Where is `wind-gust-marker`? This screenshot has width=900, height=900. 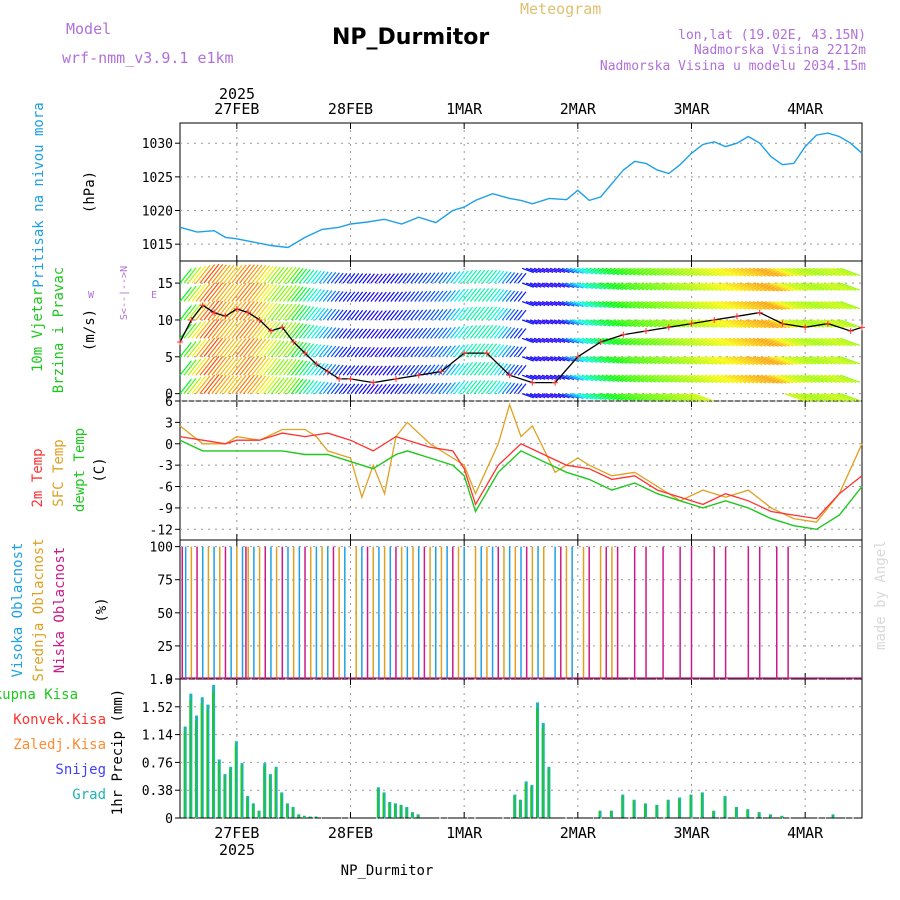 wind-gust-marker is located at coordinates (509, 375).